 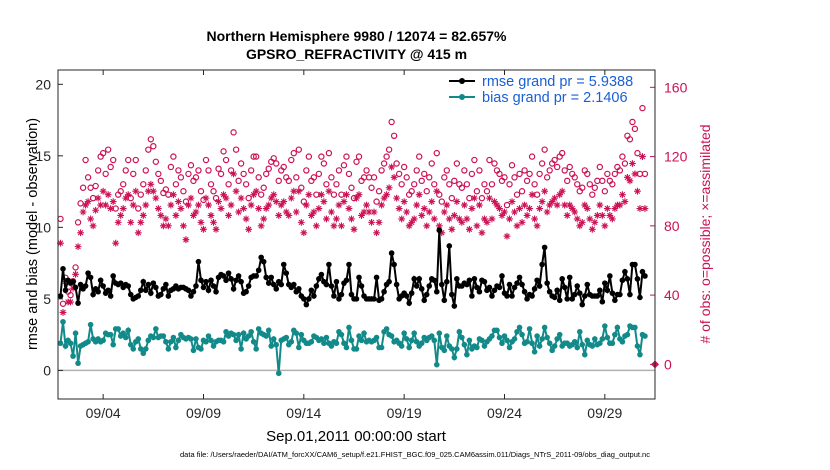 I want to click on x-tick-label: 09/09, so click(x=203, y=413).